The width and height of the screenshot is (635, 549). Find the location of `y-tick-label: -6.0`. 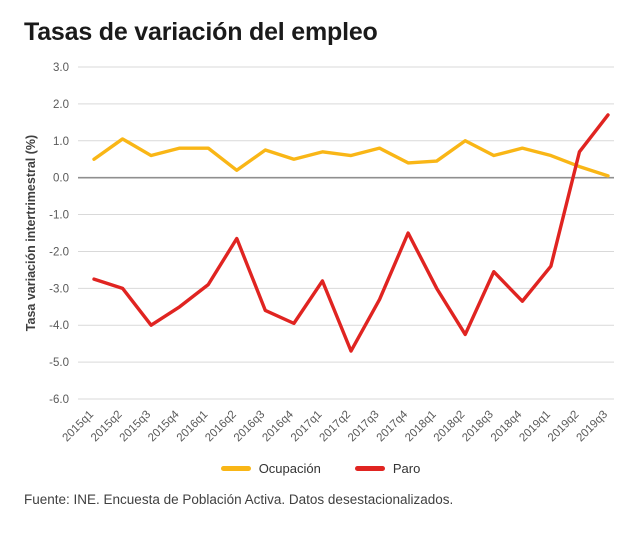

y-tick-label: -6.0 is located at coordinates (59, 400).